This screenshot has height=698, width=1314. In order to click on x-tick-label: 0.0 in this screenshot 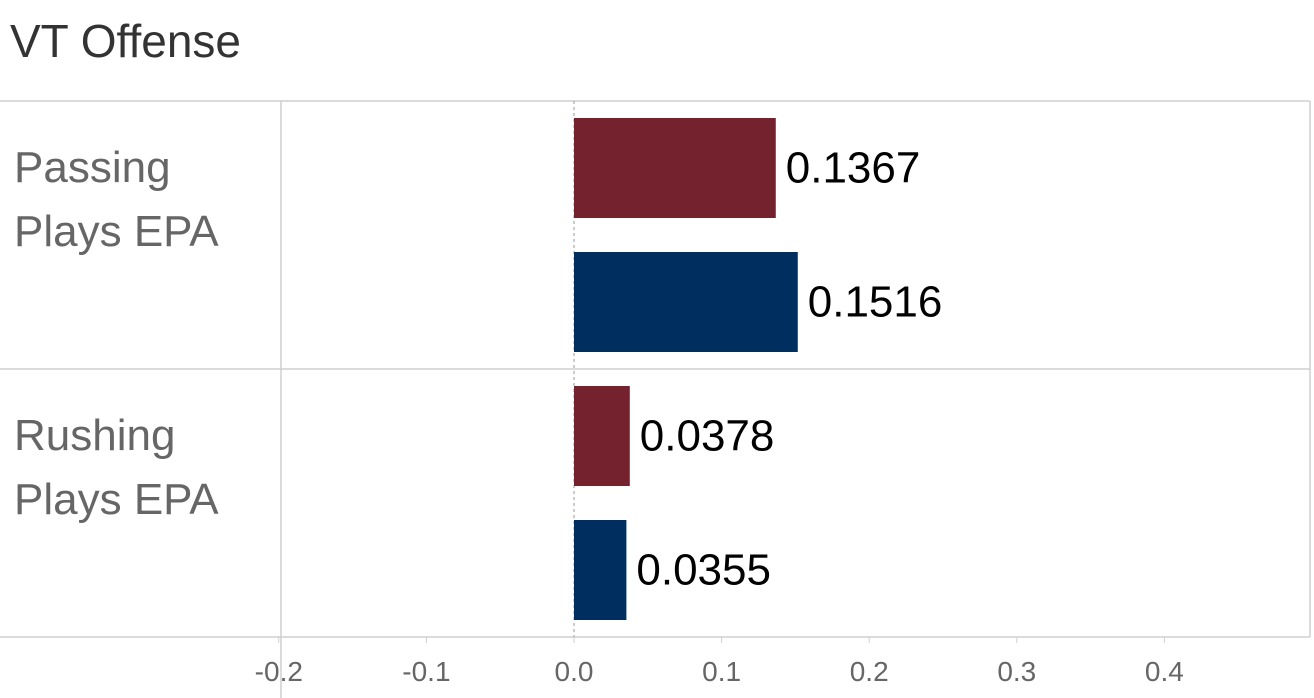, I will do `click(574, 671)`.